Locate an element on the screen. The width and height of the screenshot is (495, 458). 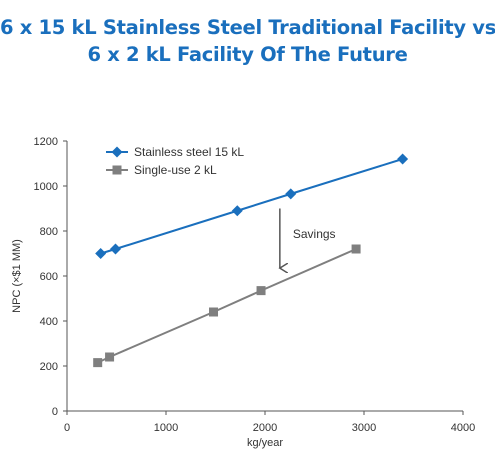
y-axis-title: NPC (×$1 MM) is located at coordinates (17, 276).